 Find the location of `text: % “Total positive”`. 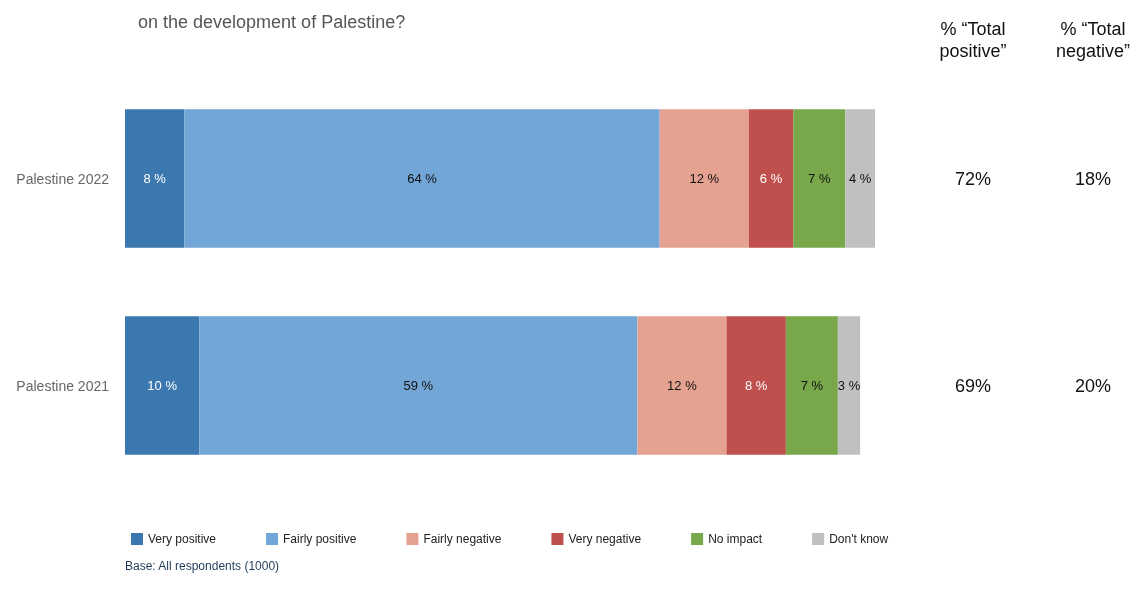

text: % “Total positive” is located at coordinates (973, 40).